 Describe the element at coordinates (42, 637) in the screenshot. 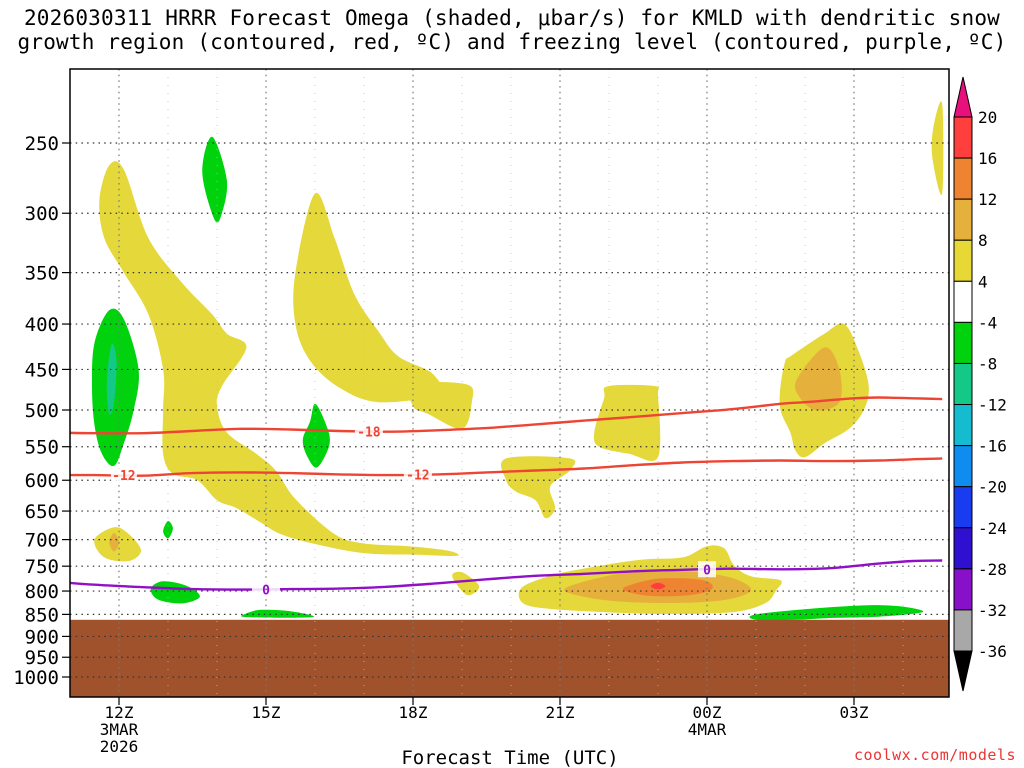

I see `ytick-label-900: 900` at that location.